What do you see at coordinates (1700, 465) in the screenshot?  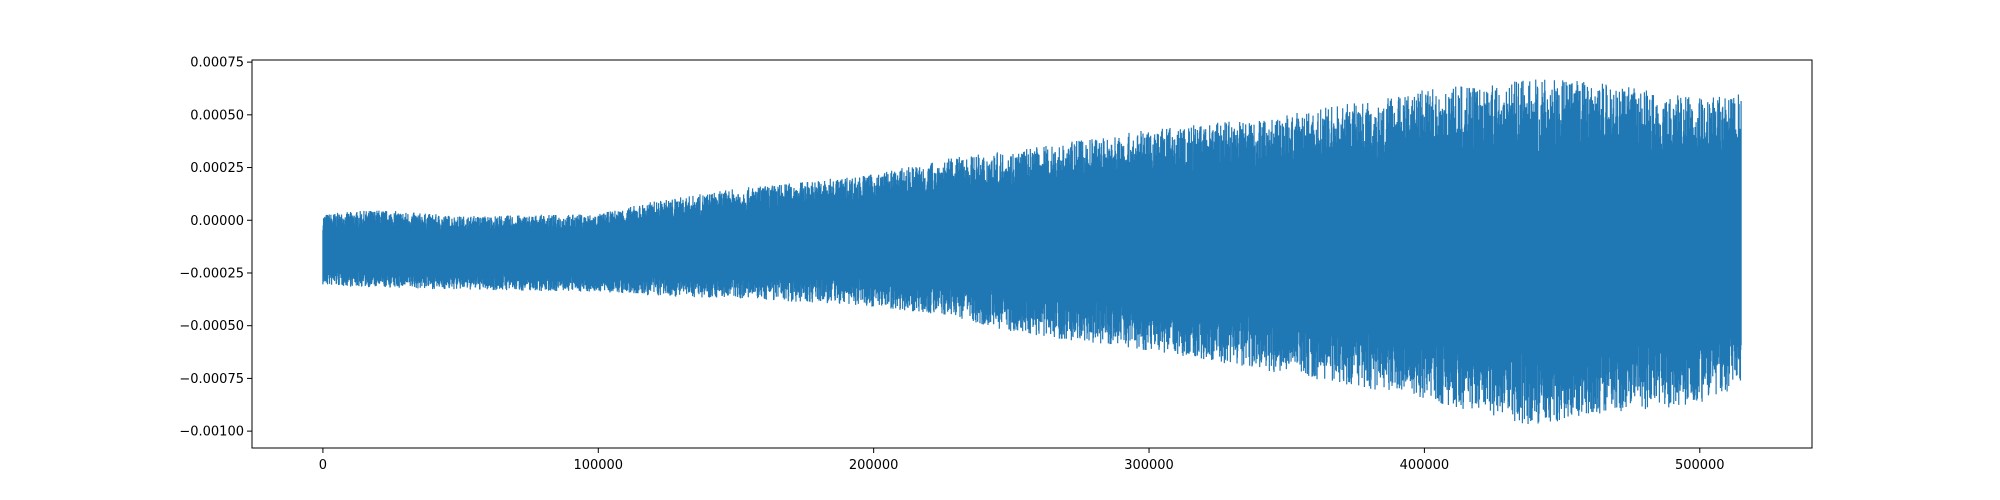 I see `x-tick-label: 500000` at bounding box center [1700, 465].